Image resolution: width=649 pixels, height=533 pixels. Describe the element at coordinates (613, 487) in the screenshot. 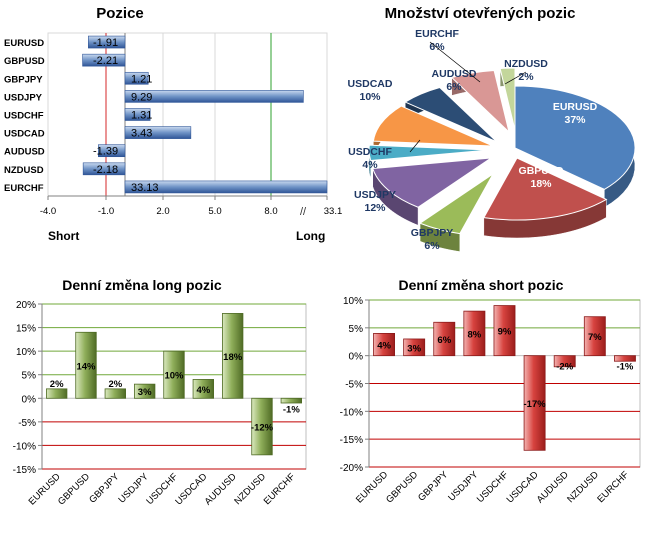

I see `daily-short-category-label: EURCHF` at that location.